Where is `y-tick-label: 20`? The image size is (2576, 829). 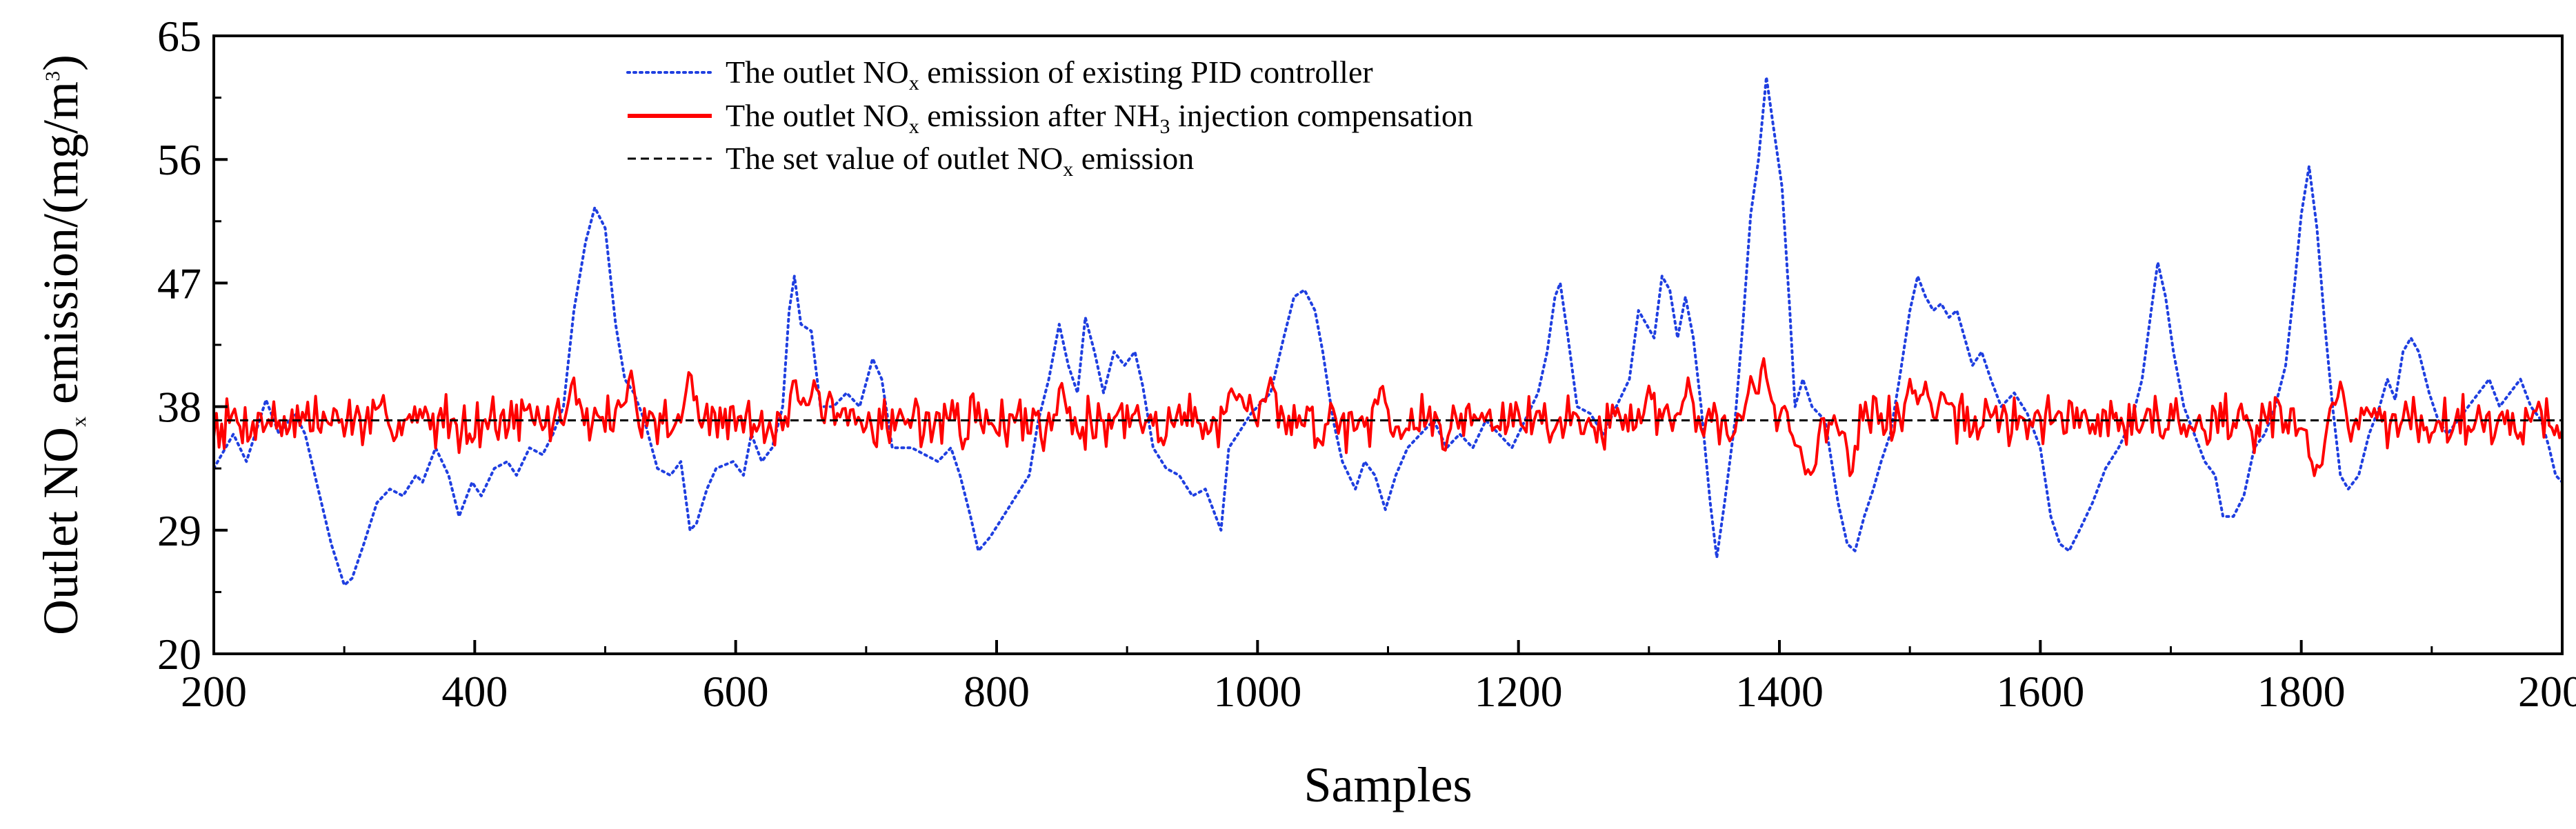
y-tick-label: 20 is located at coordinates (179, 654).